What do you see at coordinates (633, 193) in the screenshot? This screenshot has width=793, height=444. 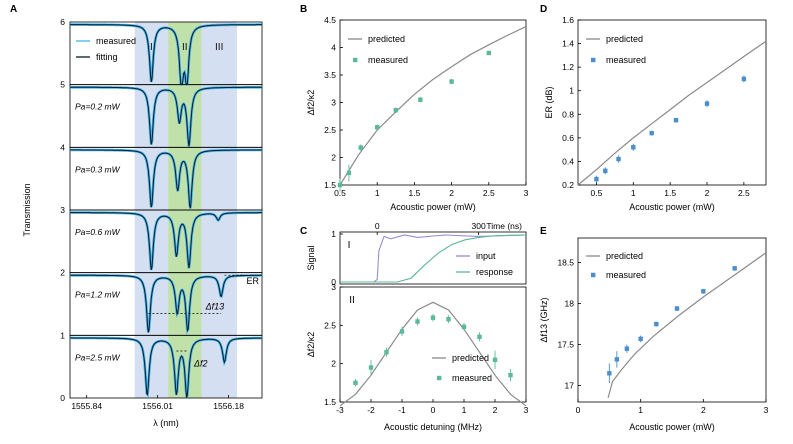 I see `x-tick-label: 1` at bounding box center [633, 193].